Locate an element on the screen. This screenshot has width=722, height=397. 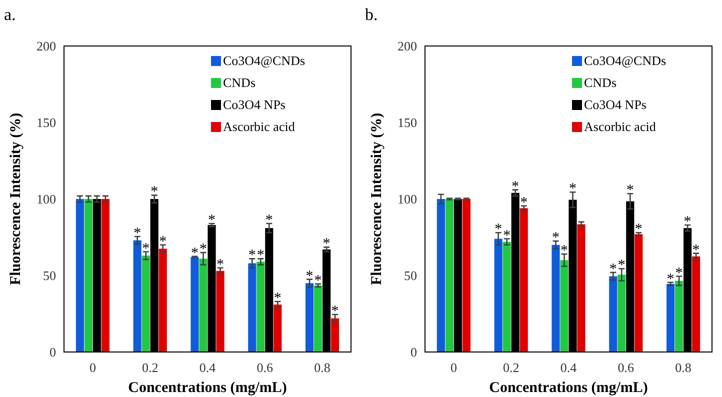
chart-title: b. is located at coordinates (371, 14).